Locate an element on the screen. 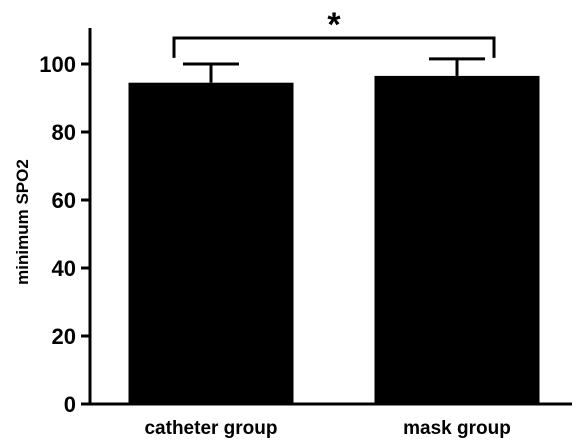  y-tick-label: 0 is located at coordinates (70, 404).